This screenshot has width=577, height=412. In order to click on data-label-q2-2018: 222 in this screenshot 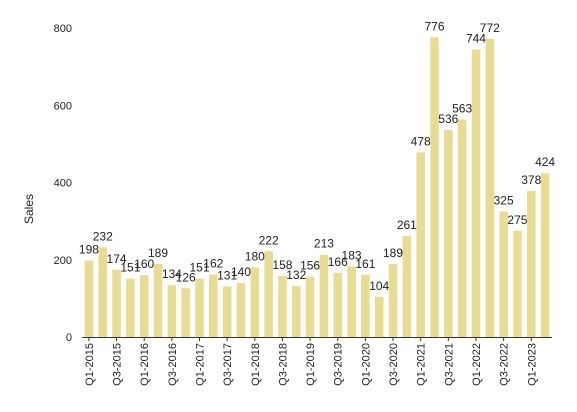, I will do `click(269, 240)`.